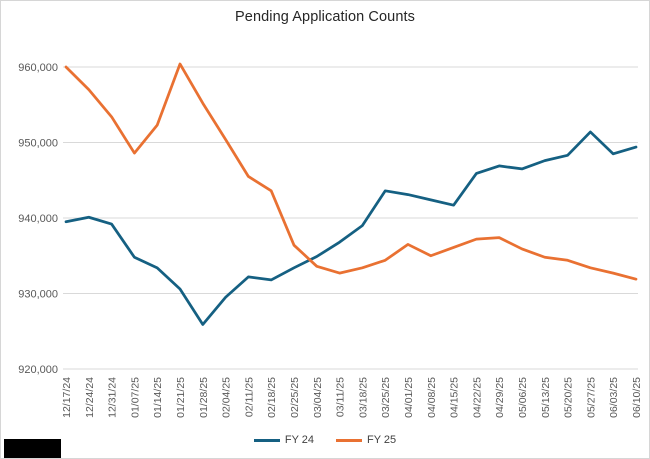 This screenshot has height=459, width=650. Describe the element at coordinates (38, 68) in the screenshot. I see `y-tick-label: 960,000` at that location.